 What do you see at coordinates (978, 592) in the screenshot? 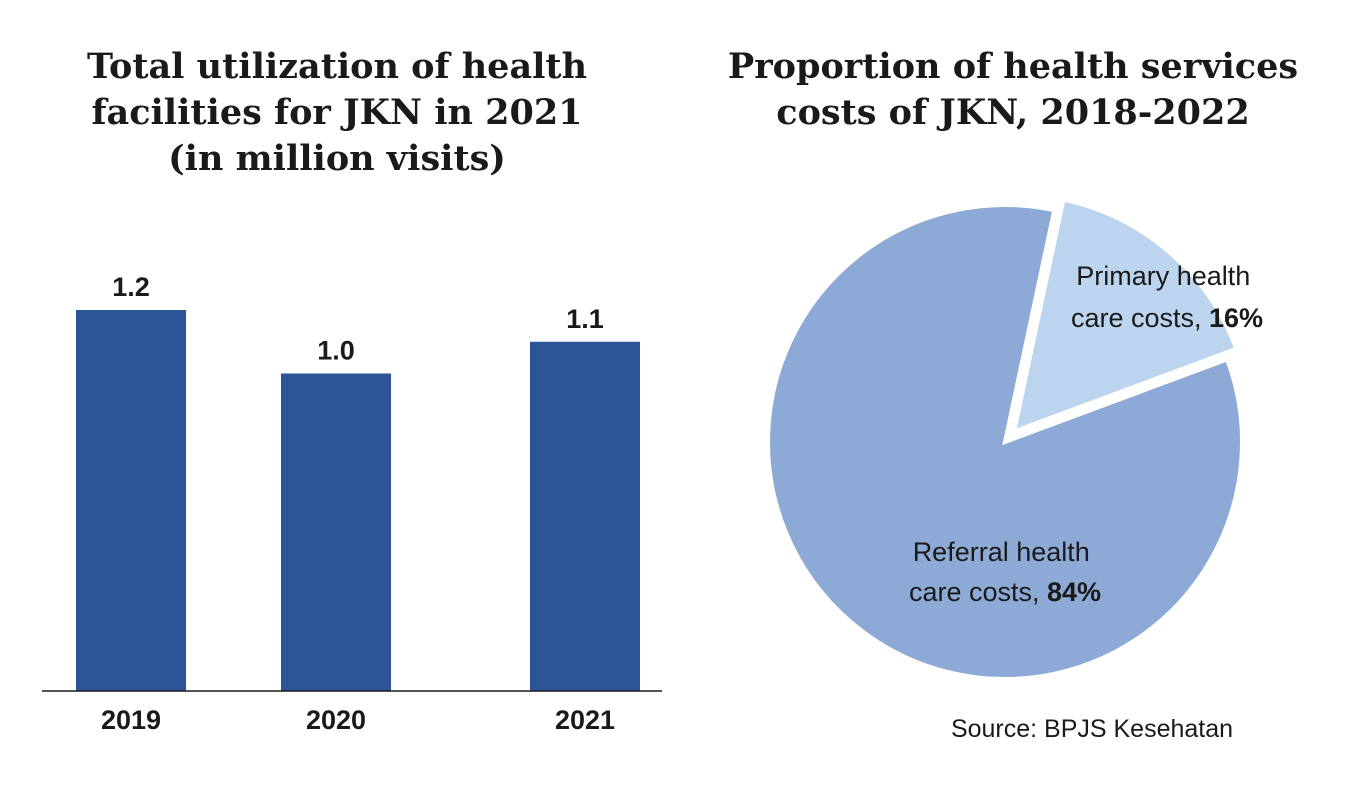
I see `pie-label-referral-text: care costs,` at bounding box center [978, 592].